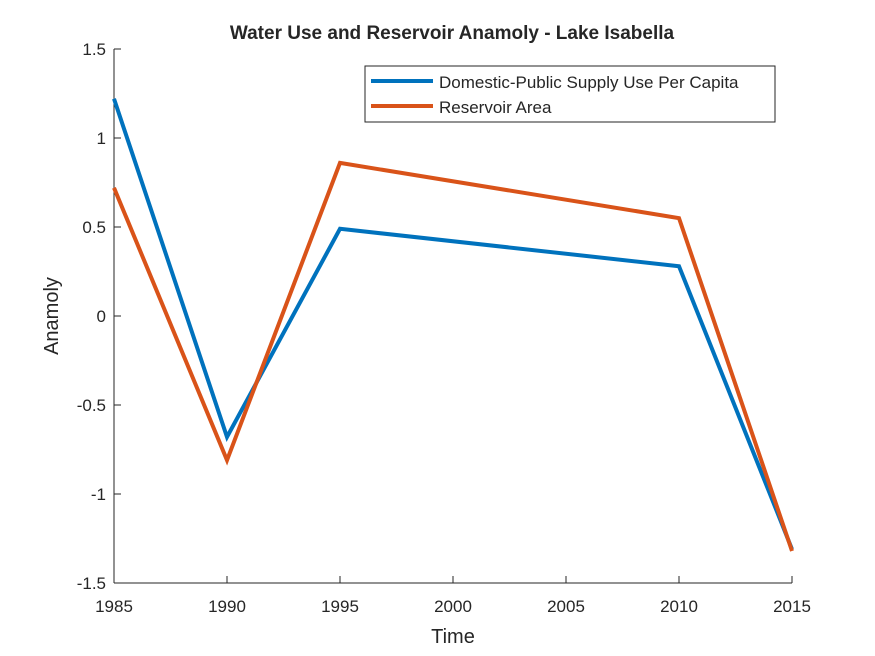 The image size is (875, 656). Describe the element at coordinates (453, 637) in the screenshot. I see `x-axis-label: Time` at that location.